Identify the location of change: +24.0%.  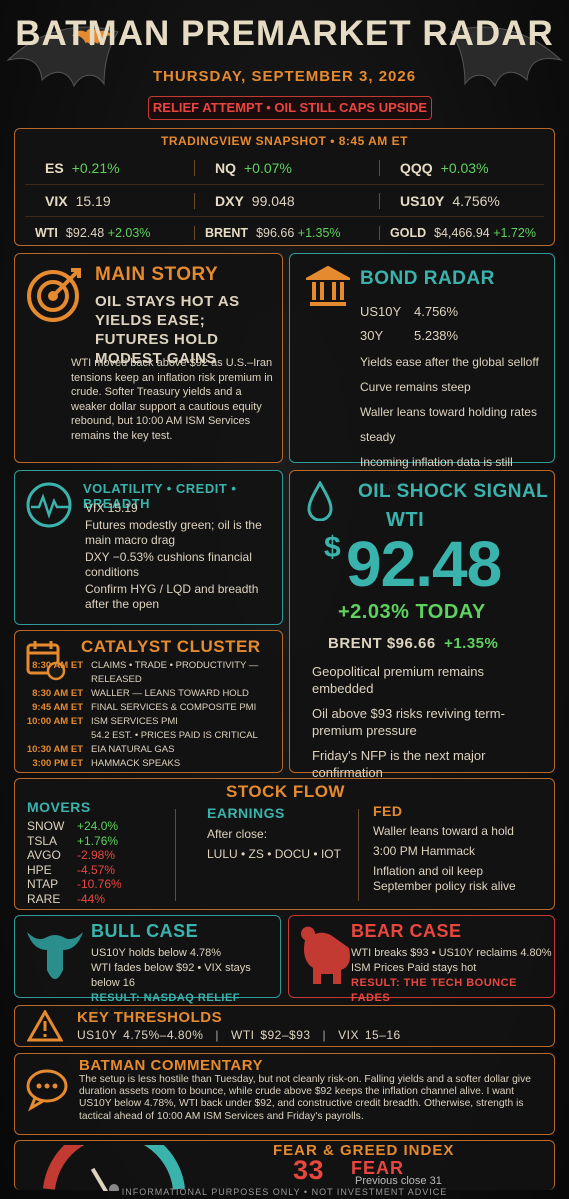
(98, 826).